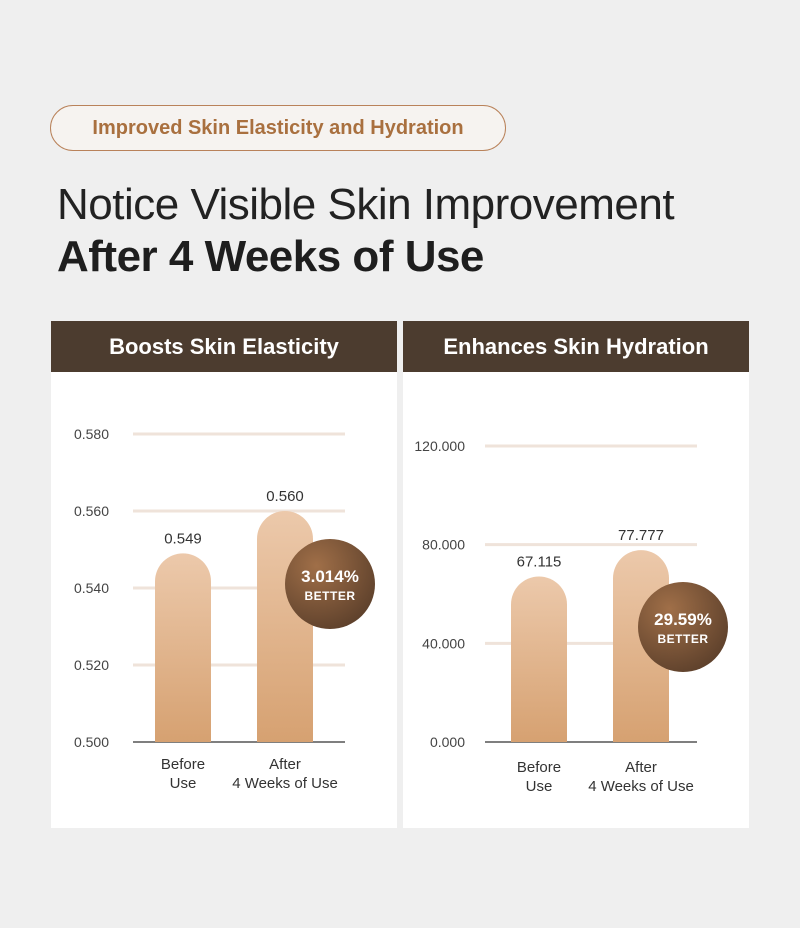 This screenshot has width=800, height=928. What do you see at coordinates (439, 446) in the screenshot?
I see `y-tick-label: 120.000` at bounding box center [439, 446].